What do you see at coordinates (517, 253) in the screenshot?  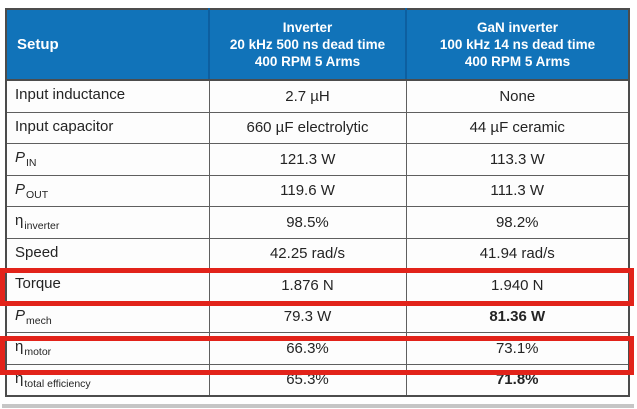 I see `gan-value-cell: 41.94 rad/s` at bounding box center [517, 253].